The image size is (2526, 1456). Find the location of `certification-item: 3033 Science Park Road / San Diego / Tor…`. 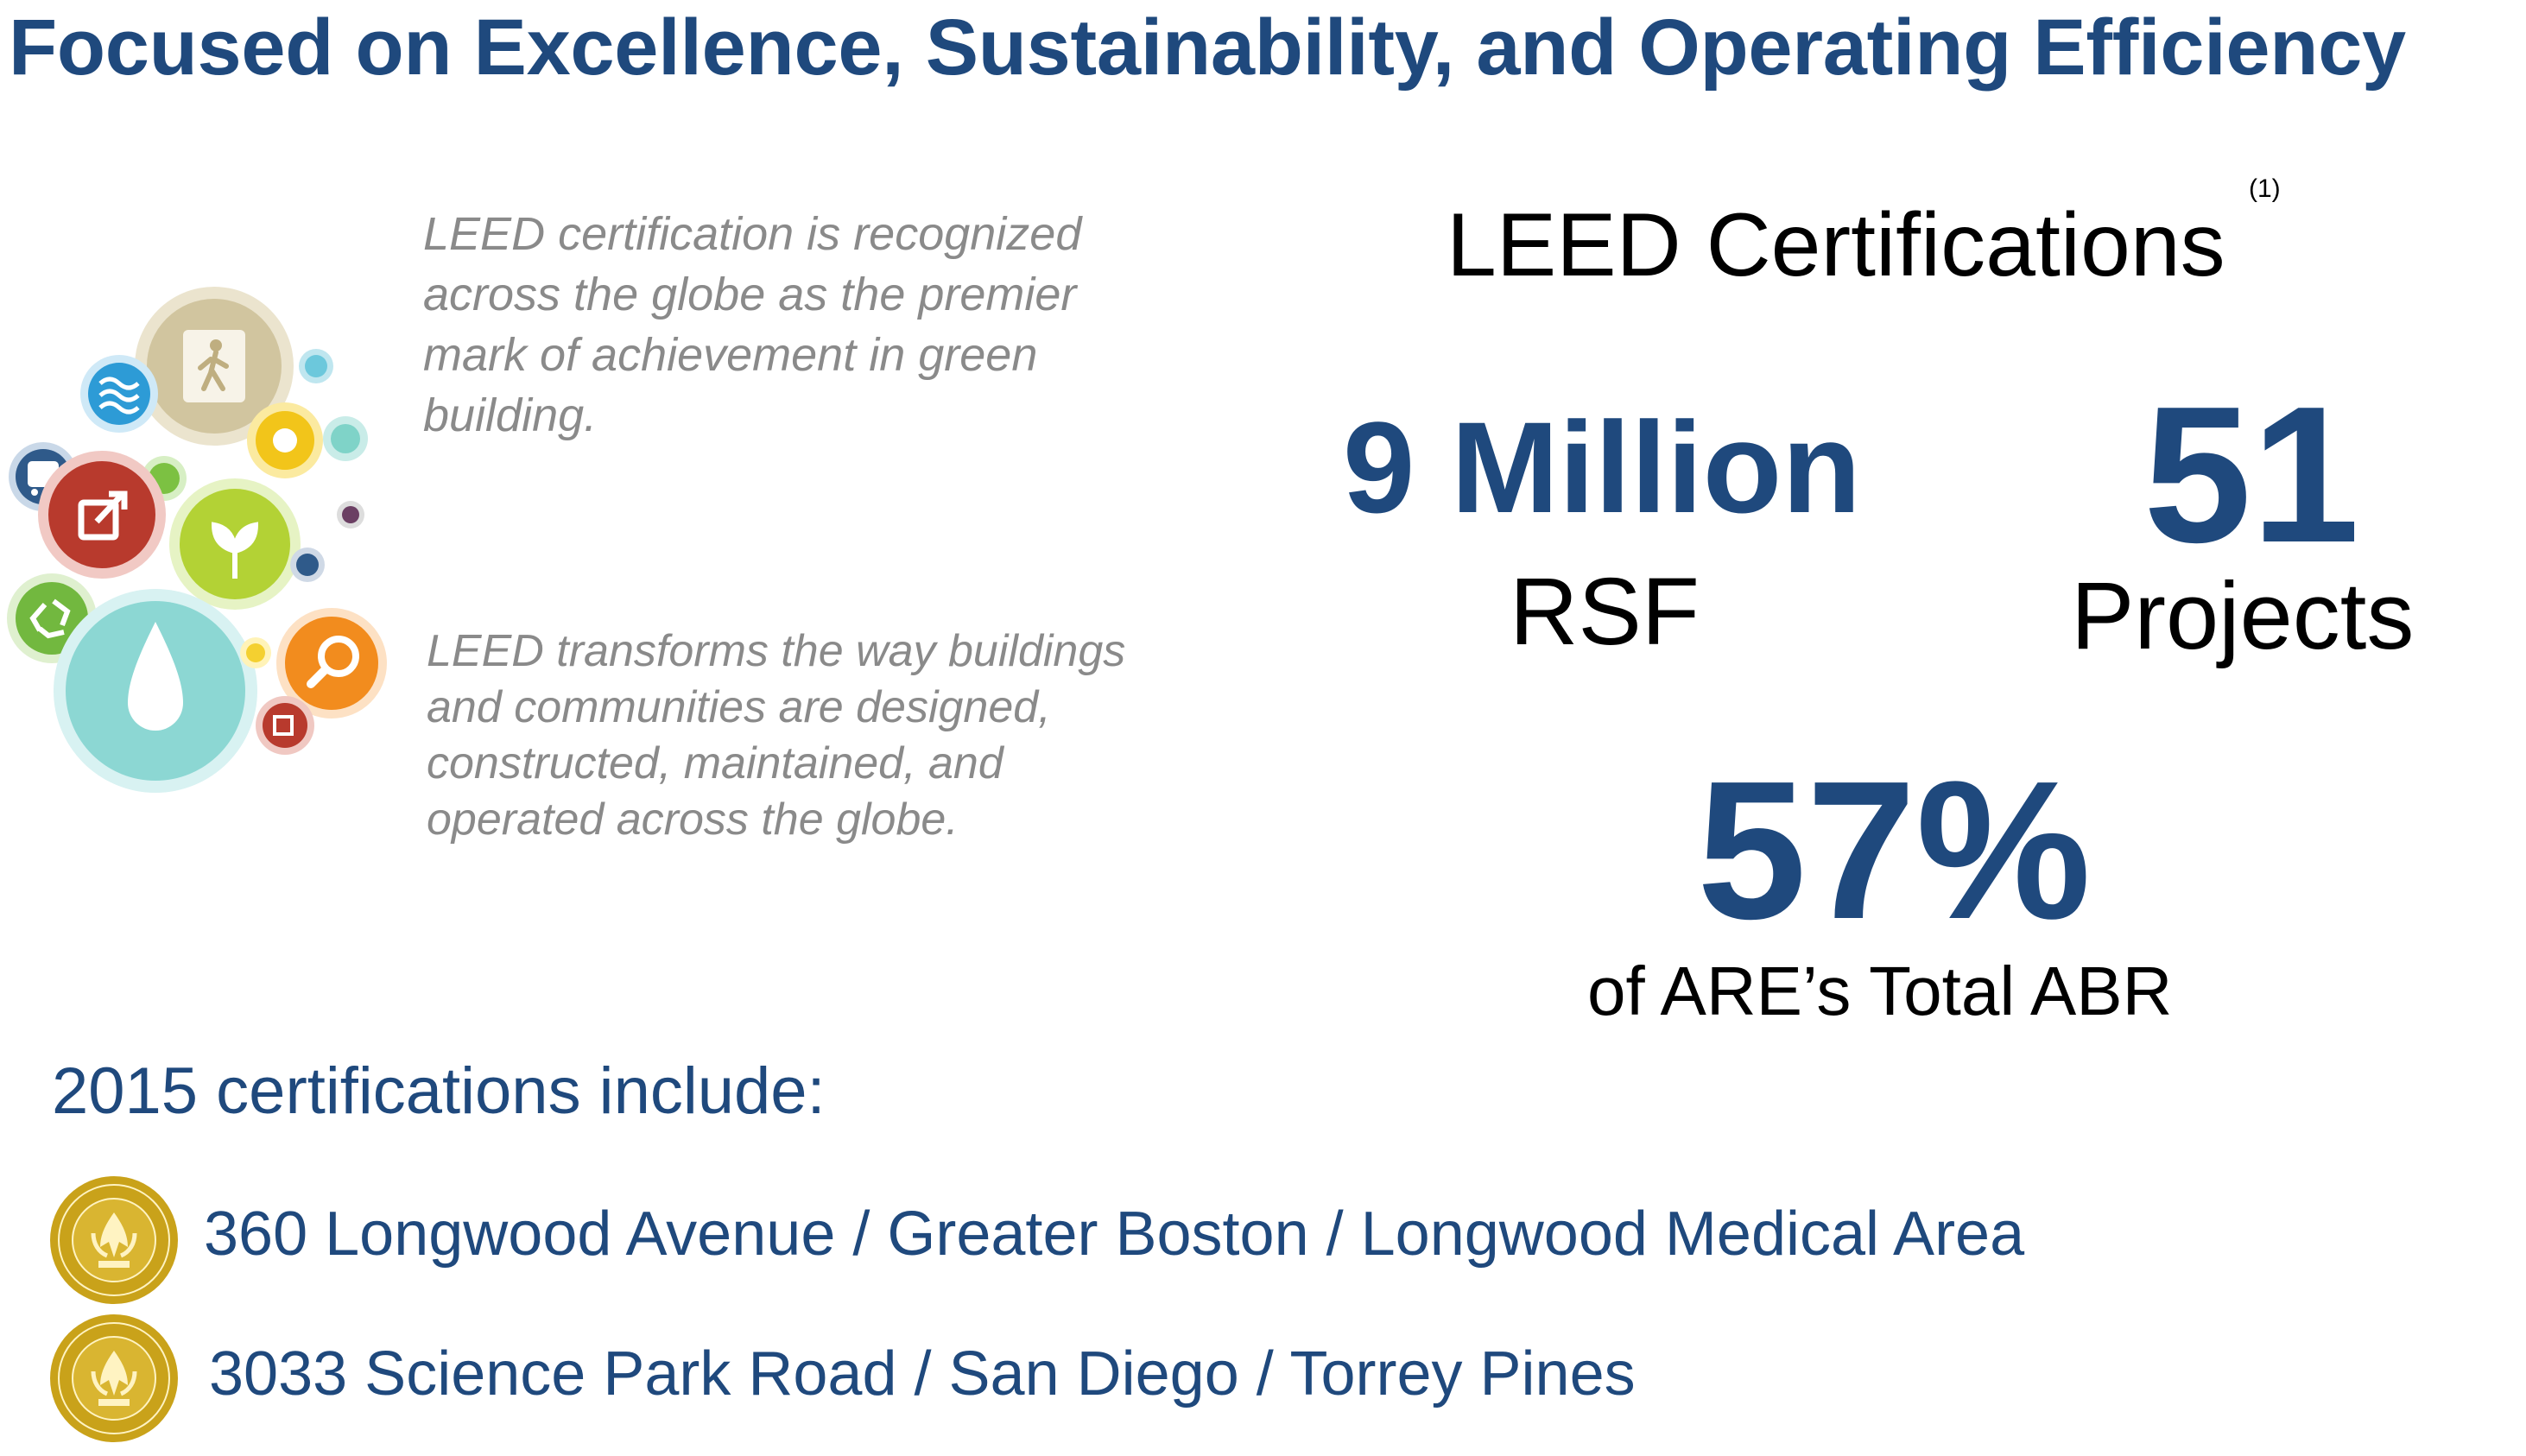

certification-item: 3033 Science Park Road / San Diego / Tor… is located at coordinates (1041, 1382).